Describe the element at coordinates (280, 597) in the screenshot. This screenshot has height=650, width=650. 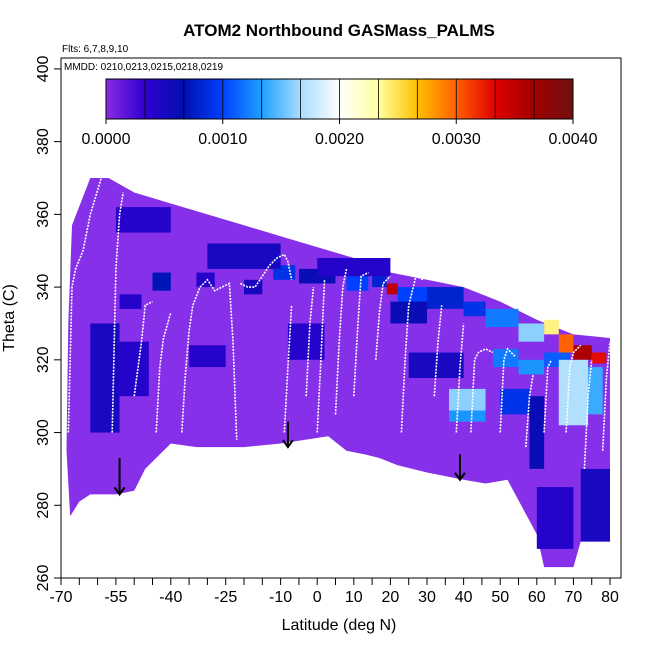
I see `x-tick-label: -10` at that location.